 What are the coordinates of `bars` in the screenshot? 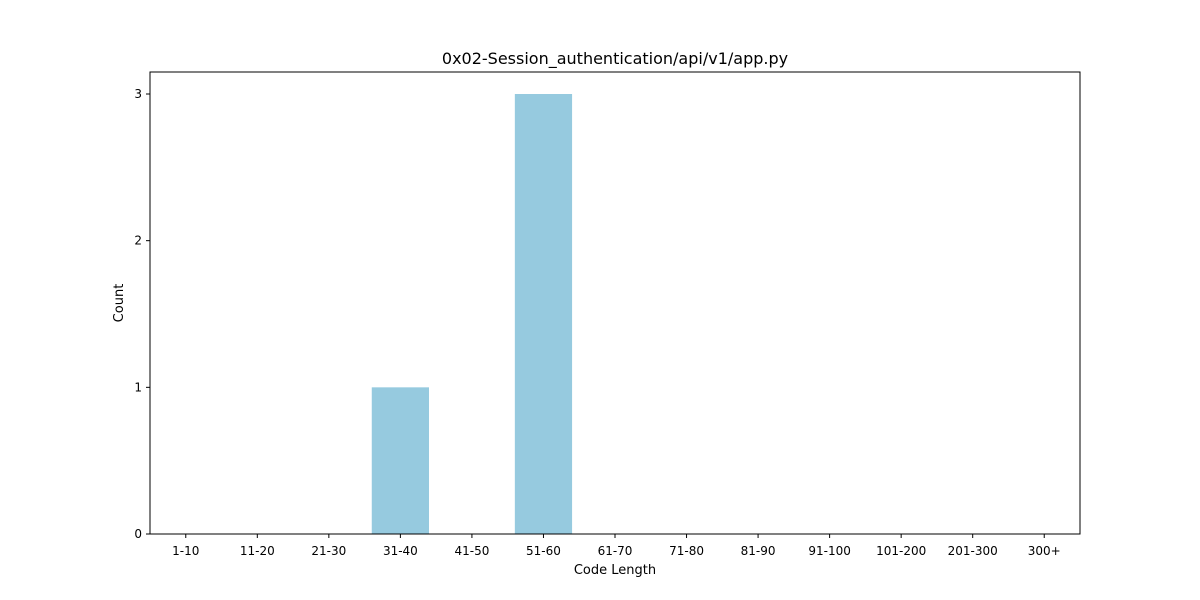 It's located at (472, 314).